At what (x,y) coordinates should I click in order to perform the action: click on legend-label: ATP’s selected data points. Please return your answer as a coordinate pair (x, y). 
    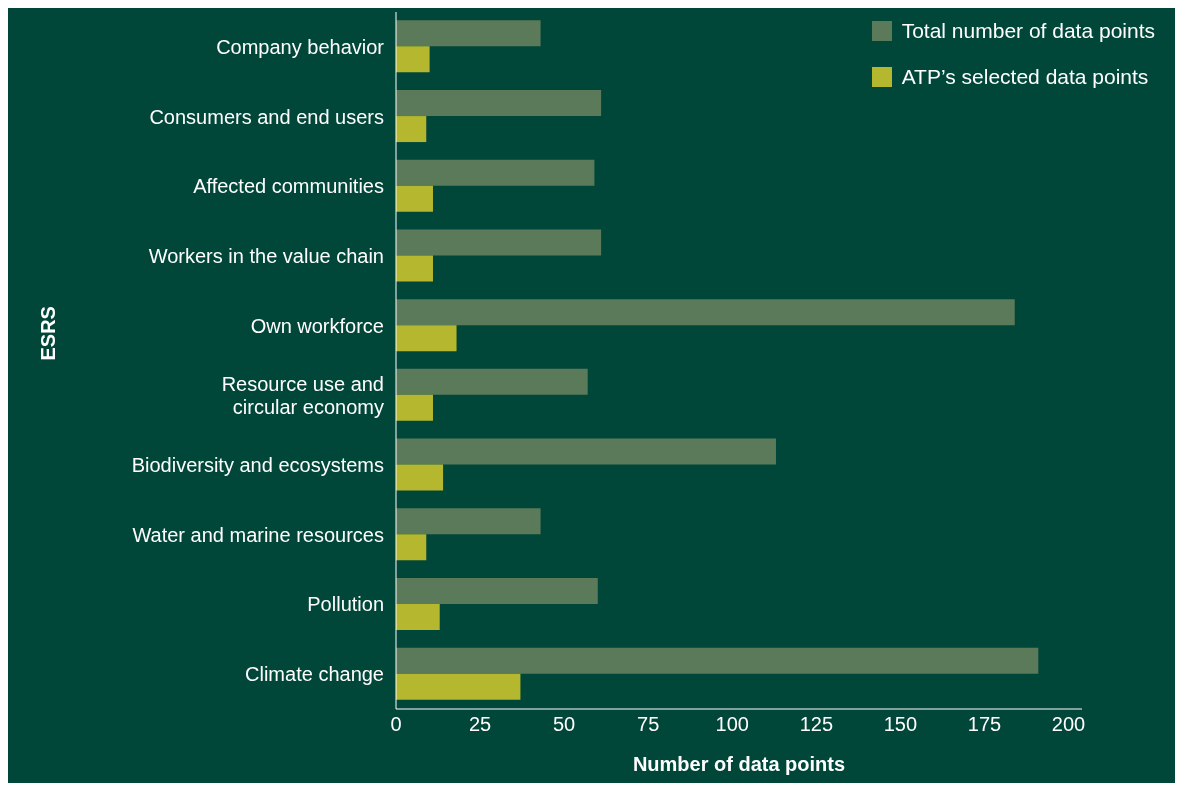
    Looking at the image, I should click on (1025, 77).